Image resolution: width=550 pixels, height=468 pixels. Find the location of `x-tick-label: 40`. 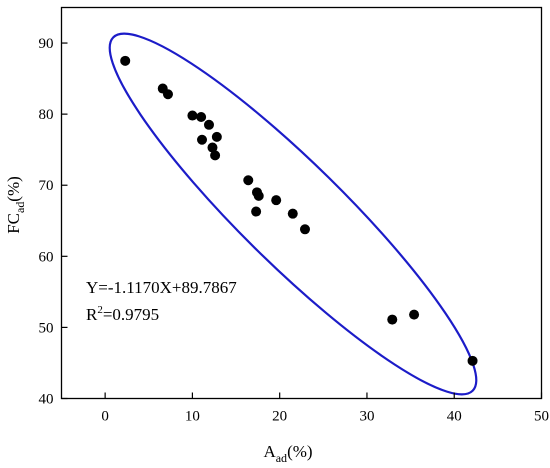

x-tick-label: 40 is located at coordinates (454, 417).